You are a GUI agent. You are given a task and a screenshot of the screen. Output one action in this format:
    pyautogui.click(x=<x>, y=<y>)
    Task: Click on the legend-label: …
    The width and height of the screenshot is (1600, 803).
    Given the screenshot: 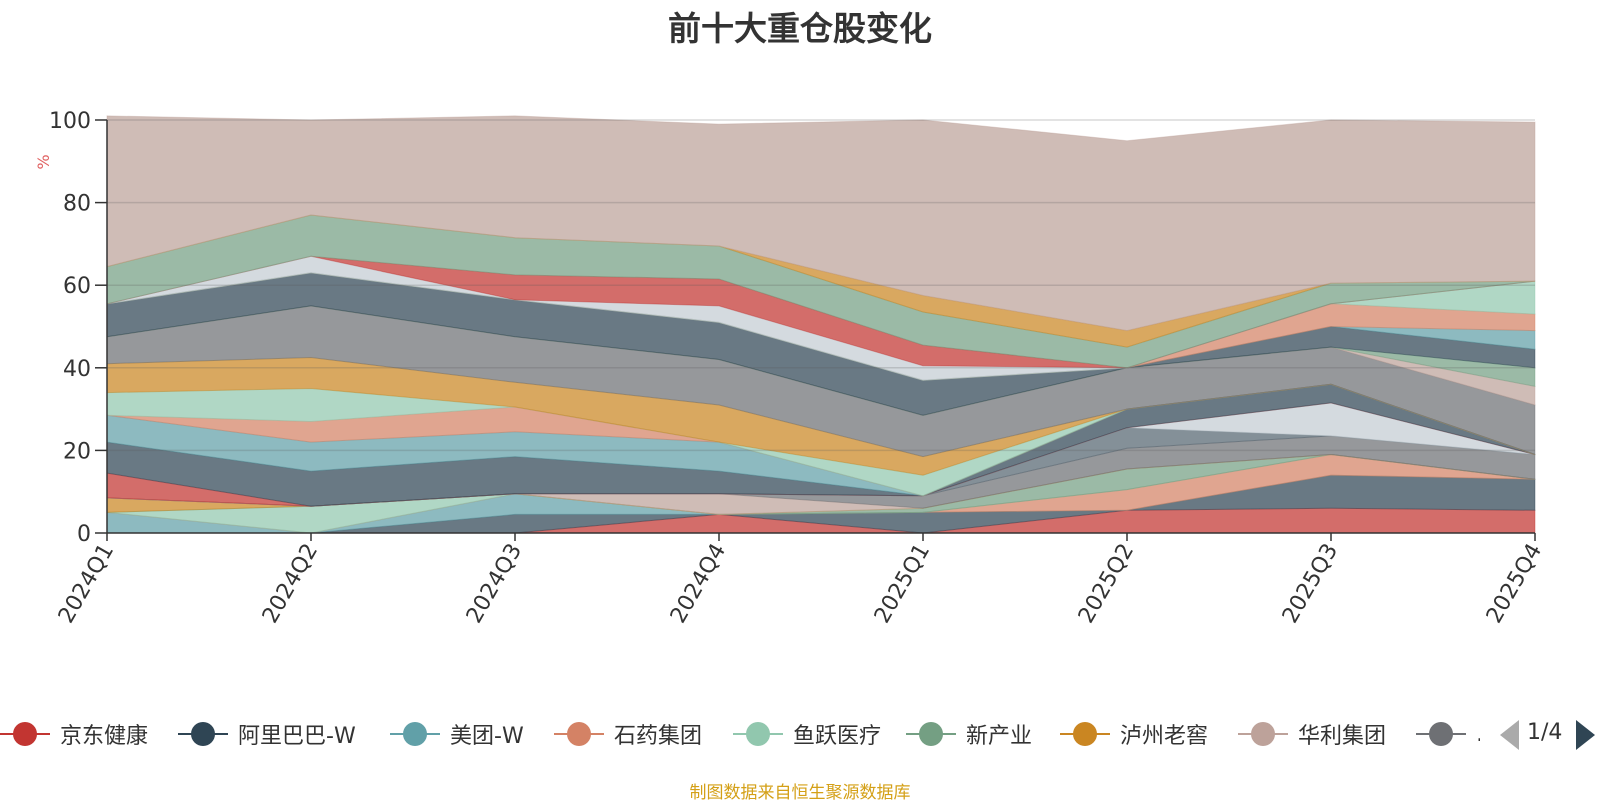 What is the action you would take?
    pyautogui.click(x=1478, y=734)
    